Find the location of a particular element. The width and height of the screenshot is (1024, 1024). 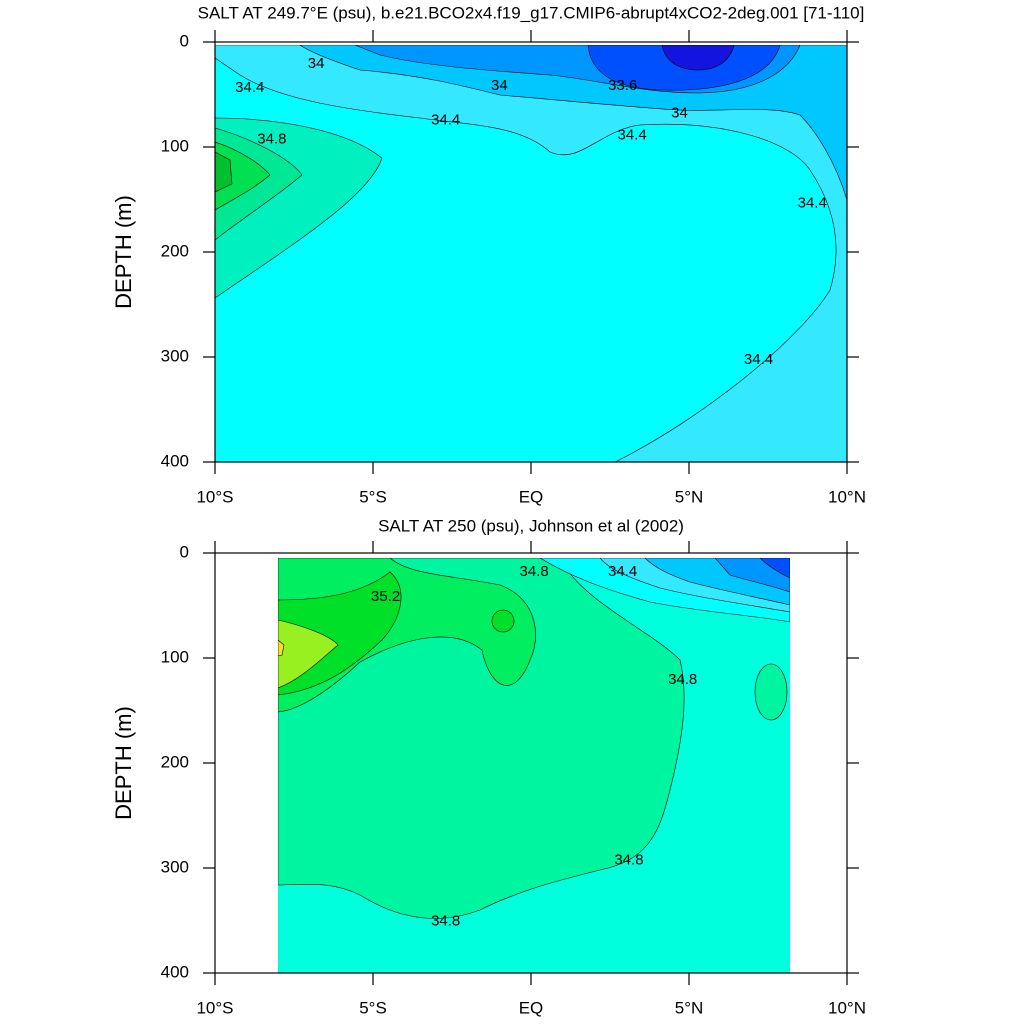

chart-title: SALT AT 250 (psu), Johnson et al (2002) is located at coordinates (531, 525).